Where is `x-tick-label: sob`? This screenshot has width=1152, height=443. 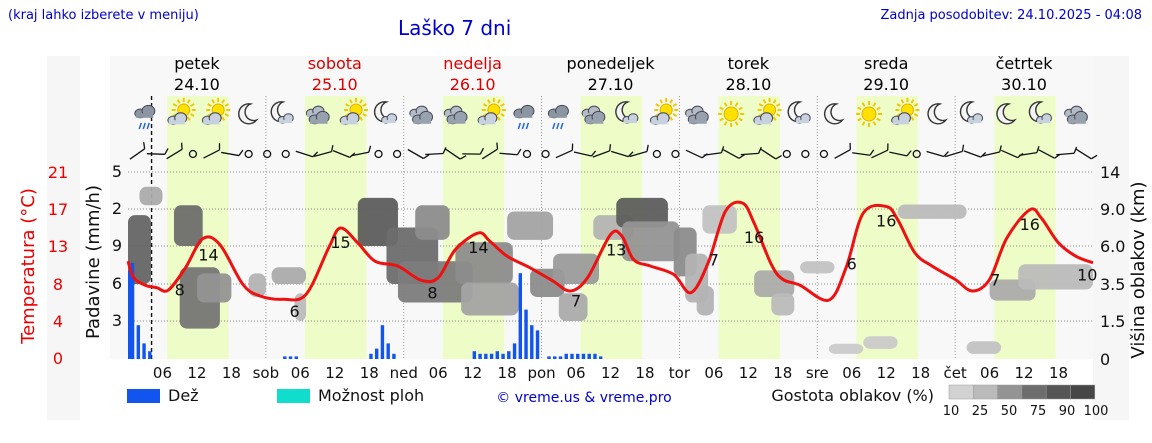
x-tick-label: sob is located at coordinates (266, 373).